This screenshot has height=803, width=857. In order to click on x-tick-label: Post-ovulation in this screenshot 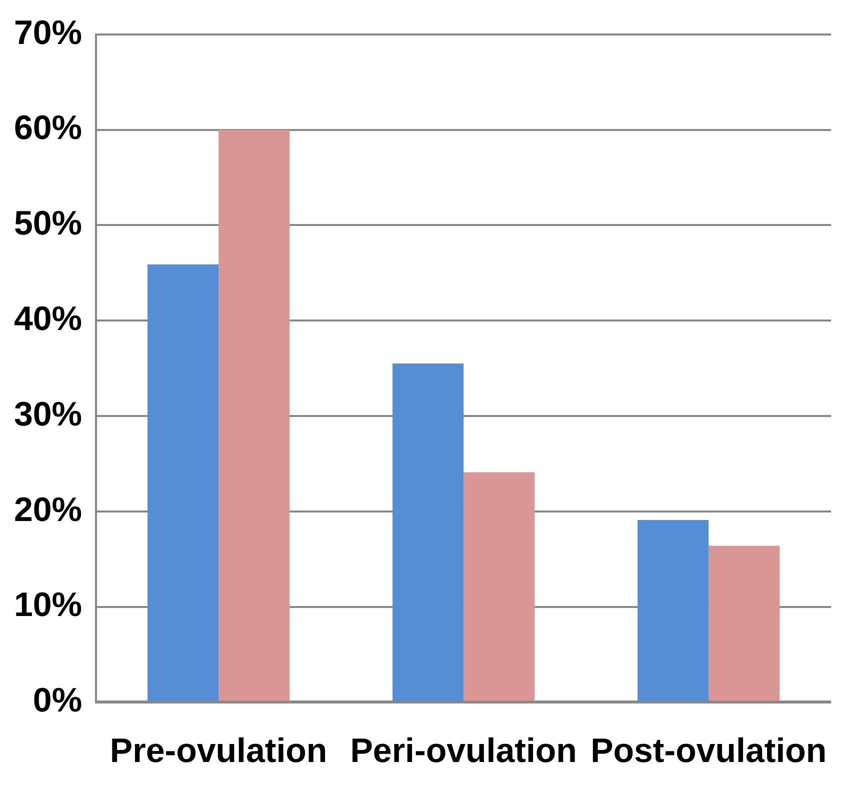, I will do `click(708, 751)`.